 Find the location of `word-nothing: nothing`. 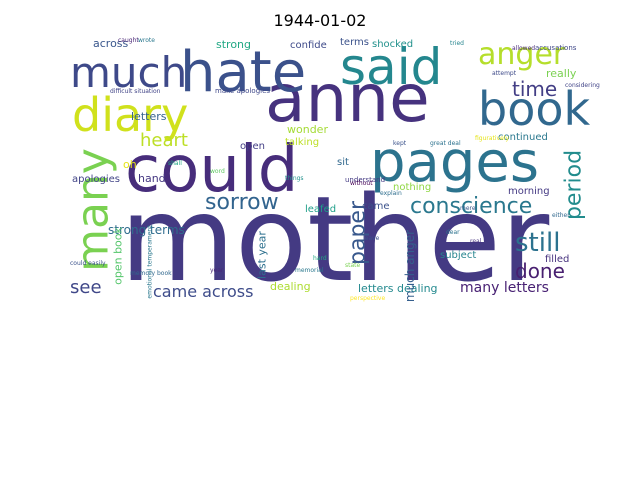

word-nothing: nothing is located at coordinates (412, 187).